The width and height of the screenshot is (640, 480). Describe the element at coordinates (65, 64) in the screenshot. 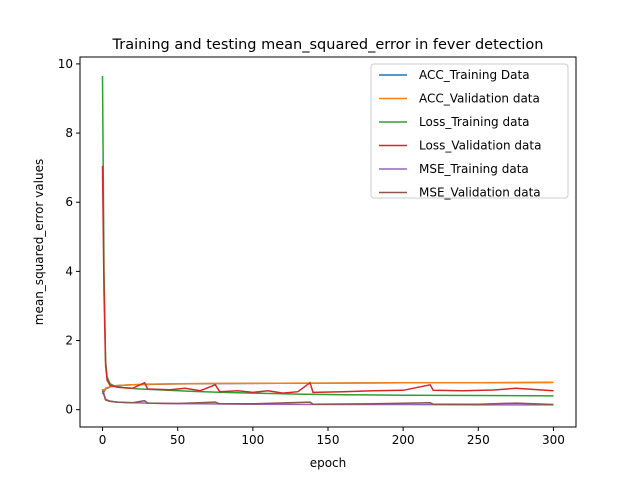

I see `y-tick-label: 10` at that location.